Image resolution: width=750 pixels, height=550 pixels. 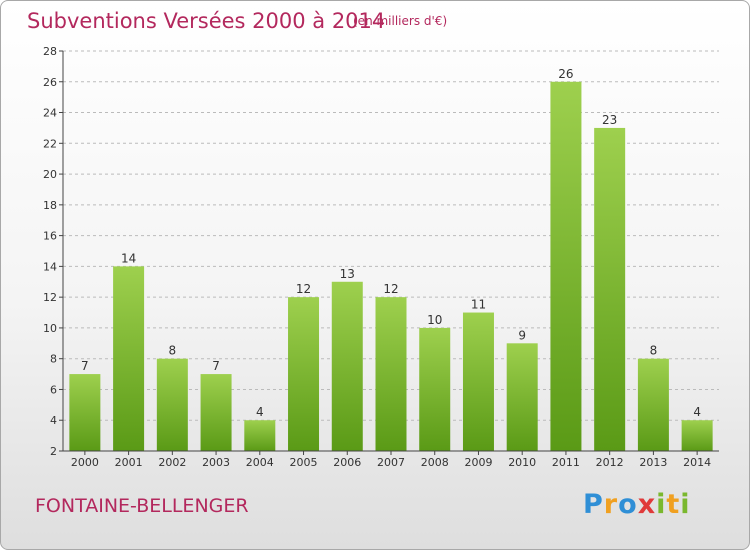 What do you see at coordinates (142, 506) in the screenshot?
I see `commune-name: FONTAINE-BELLENGER` at bounding box center [142, 506].